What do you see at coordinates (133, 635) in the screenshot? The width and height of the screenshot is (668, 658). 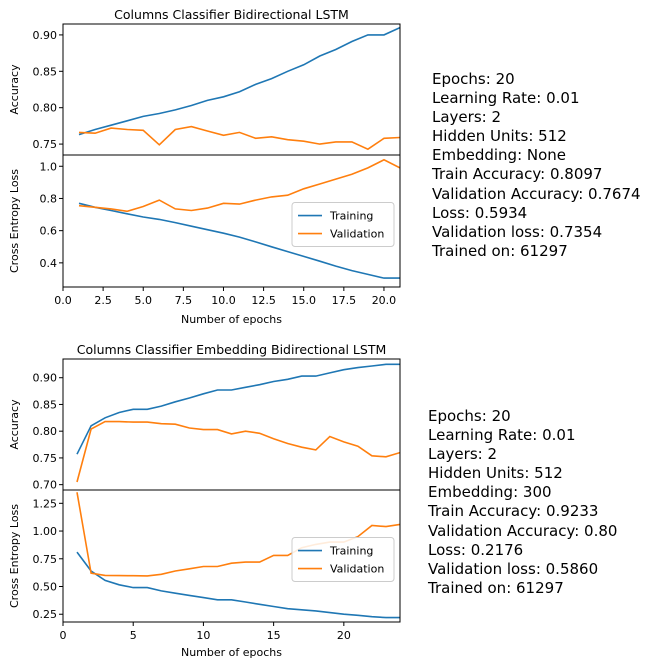 I see `x-tick-label: 5` at bounding box center [133, 635].